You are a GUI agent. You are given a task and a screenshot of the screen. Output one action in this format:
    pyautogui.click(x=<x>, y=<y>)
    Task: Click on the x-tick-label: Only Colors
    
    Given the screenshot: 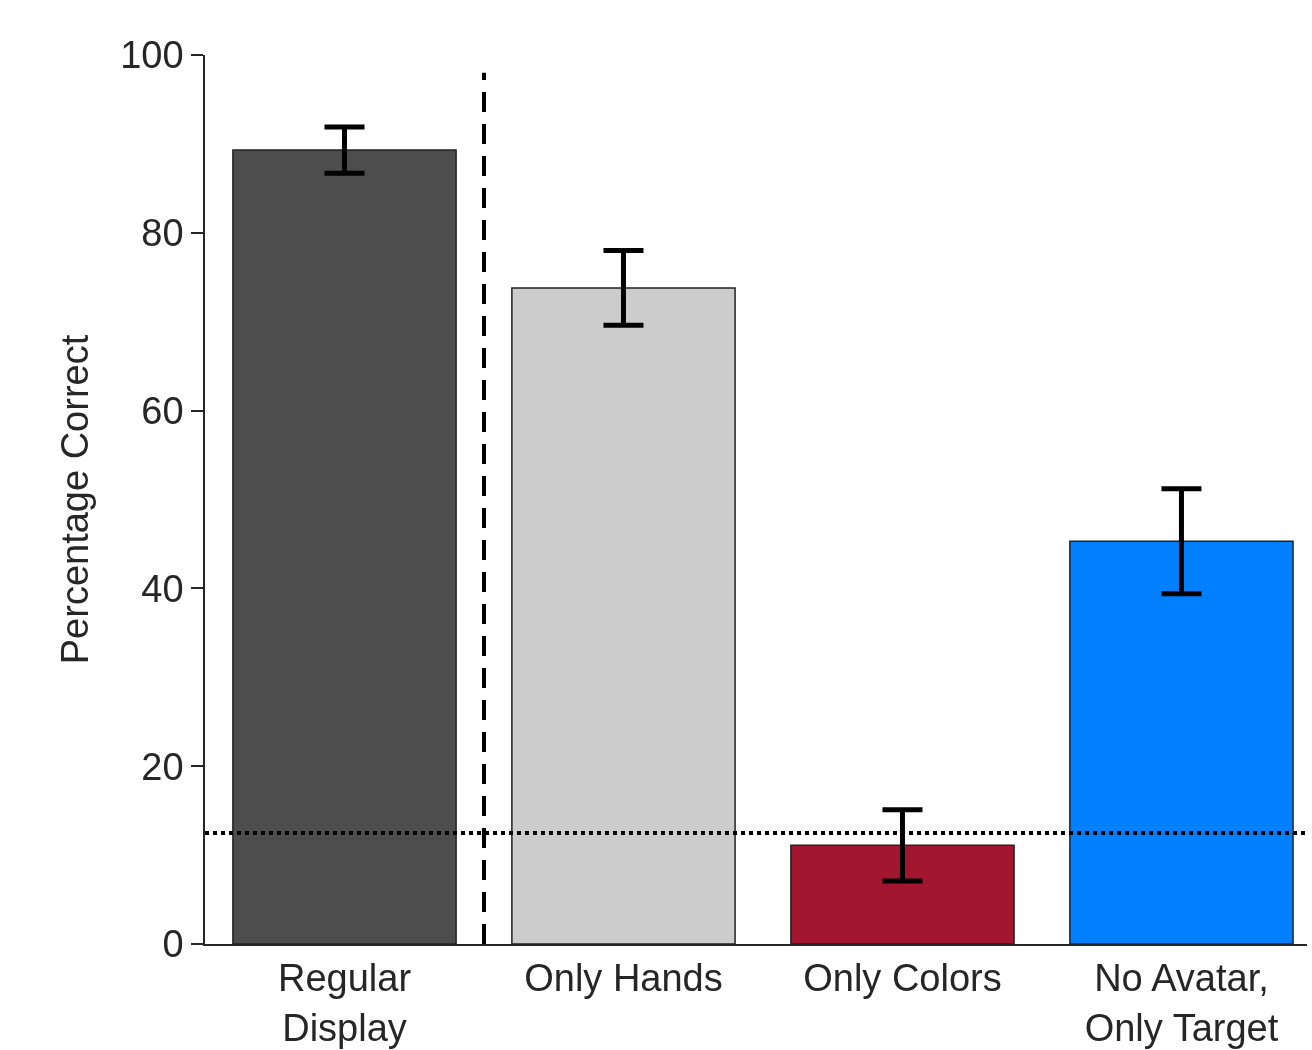 What is the action you would take?
    pyautogui.click(x=902, y=978)
    